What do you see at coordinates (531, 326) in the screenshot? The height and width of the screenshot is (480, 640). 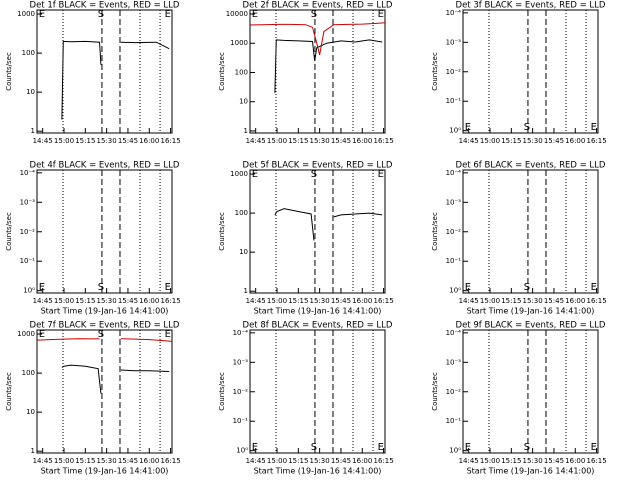 I see `chart-title: Det 9f BLACK = Events, RED = LLD` at bounding box center [531, 326].